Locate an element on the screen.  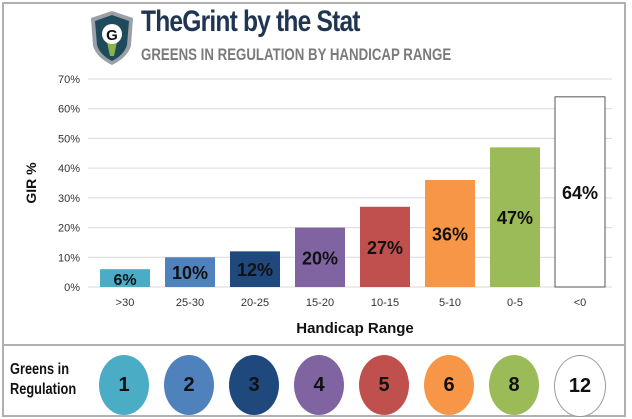
y-tick-label: 40% is located at coordinates (69, 169).